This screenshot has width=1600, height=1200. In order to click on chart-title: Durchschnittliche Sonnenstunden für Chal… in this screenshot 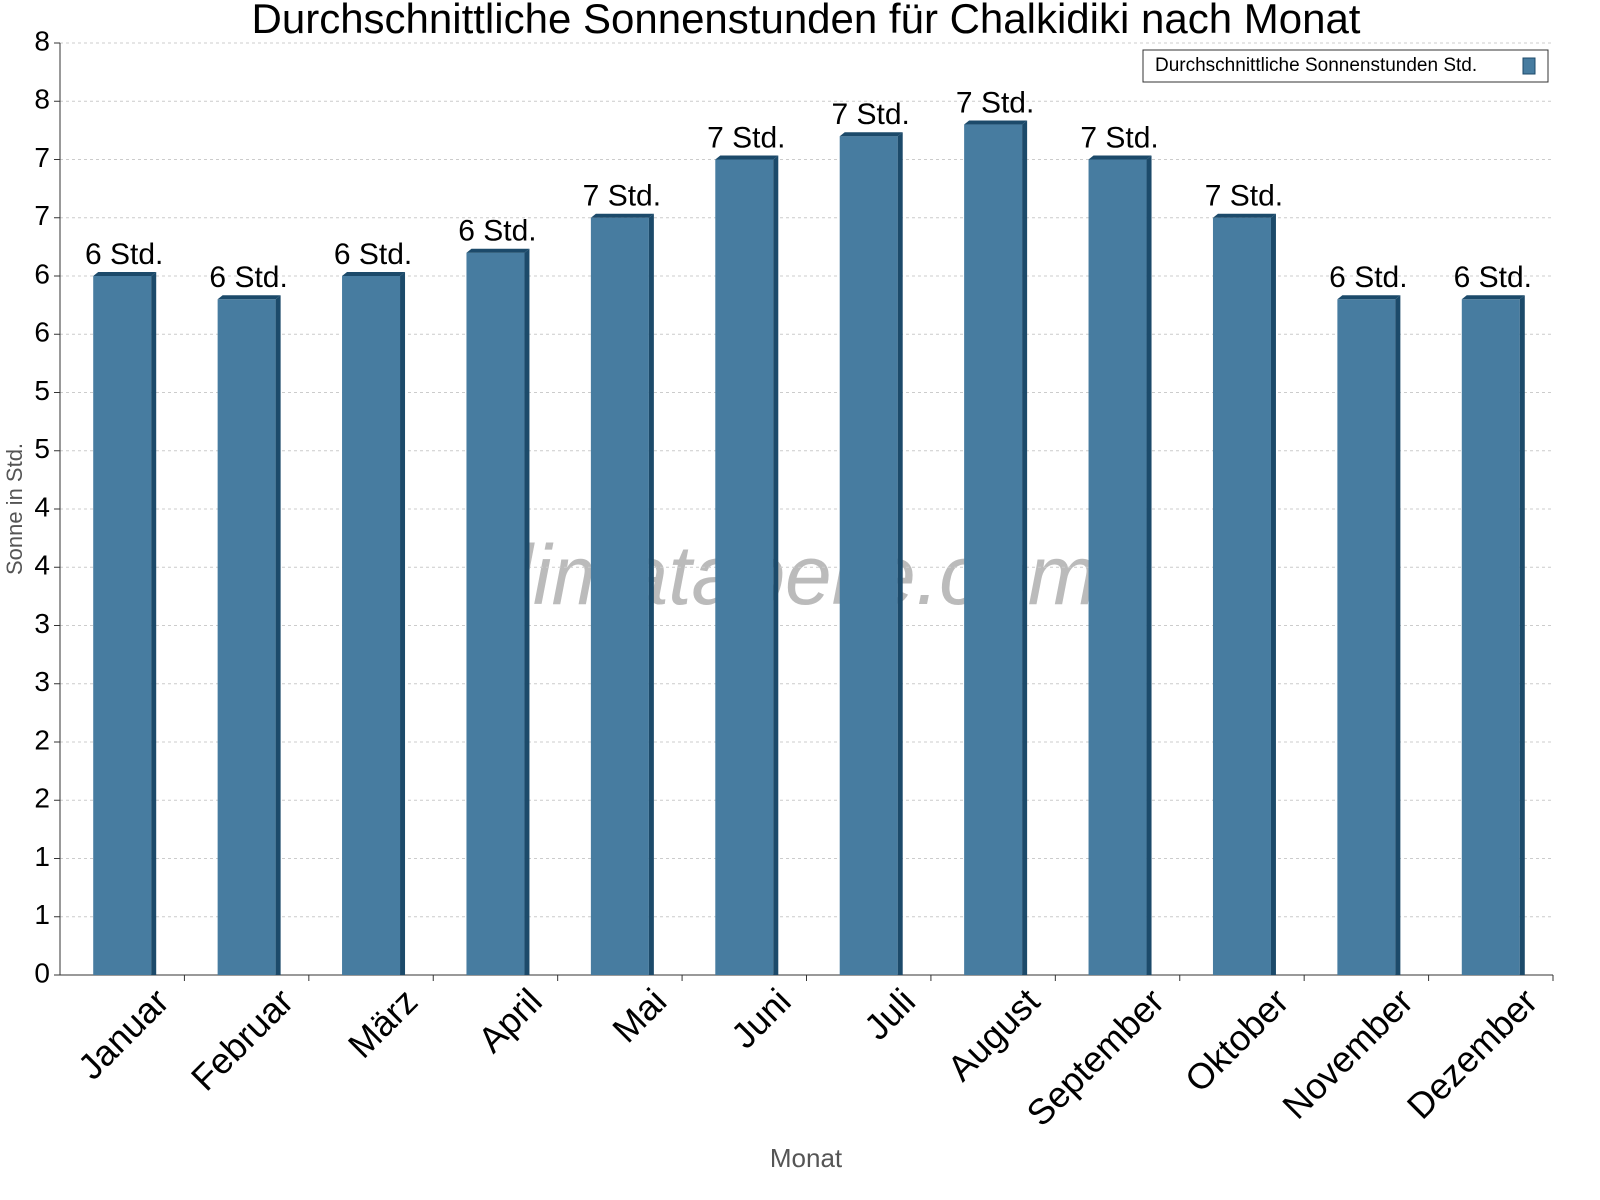, I will do `click(806, 21)`.